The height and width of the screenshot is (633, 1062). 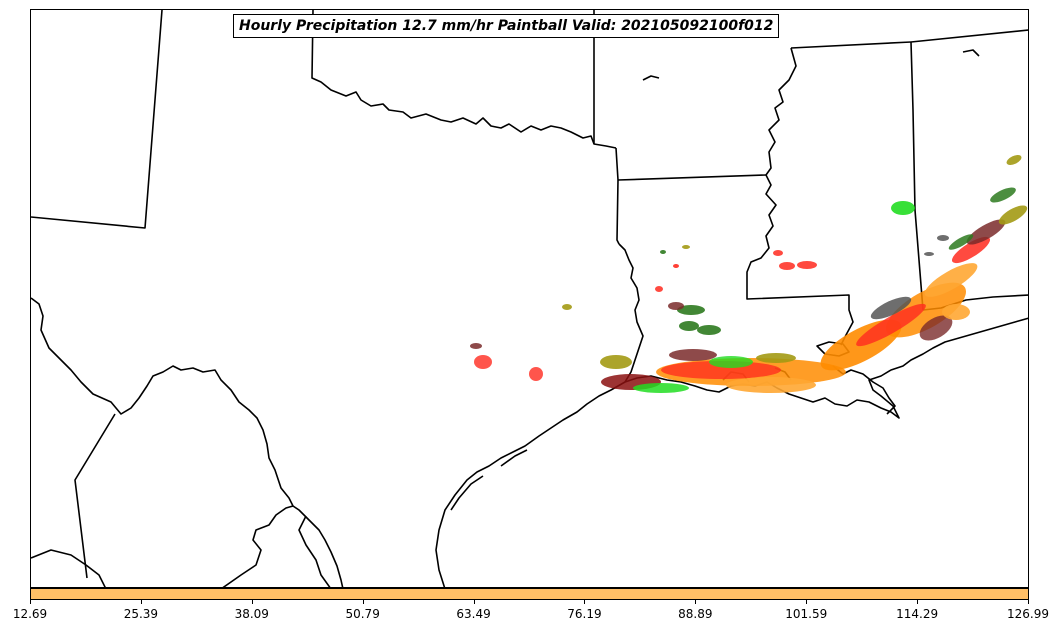 What do you see at coordinates (771, 385) in the screenshot?
I see `precip-band-lightorange` at bounding box center [771, 385].